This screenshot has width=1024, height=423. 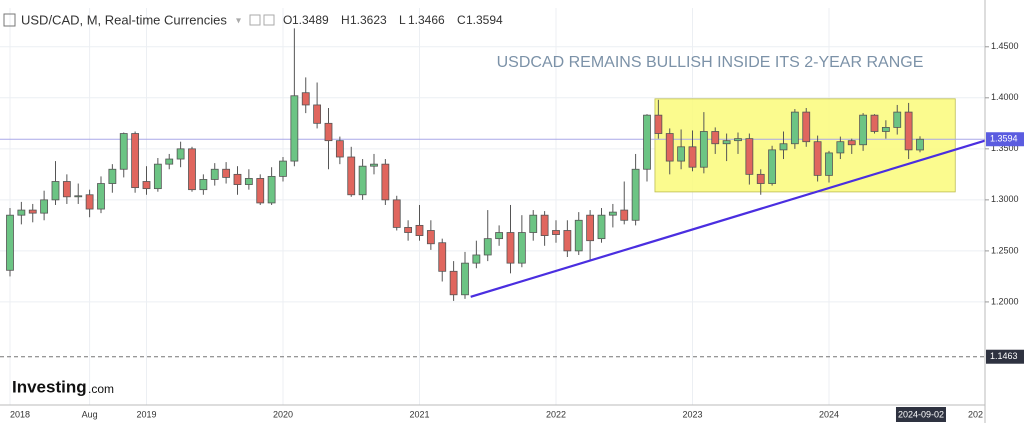 What do you see at coordinates (238, 21) in the screenshot?
I see `dropdown-arrow: ▾` at bounding box center [238, 21].